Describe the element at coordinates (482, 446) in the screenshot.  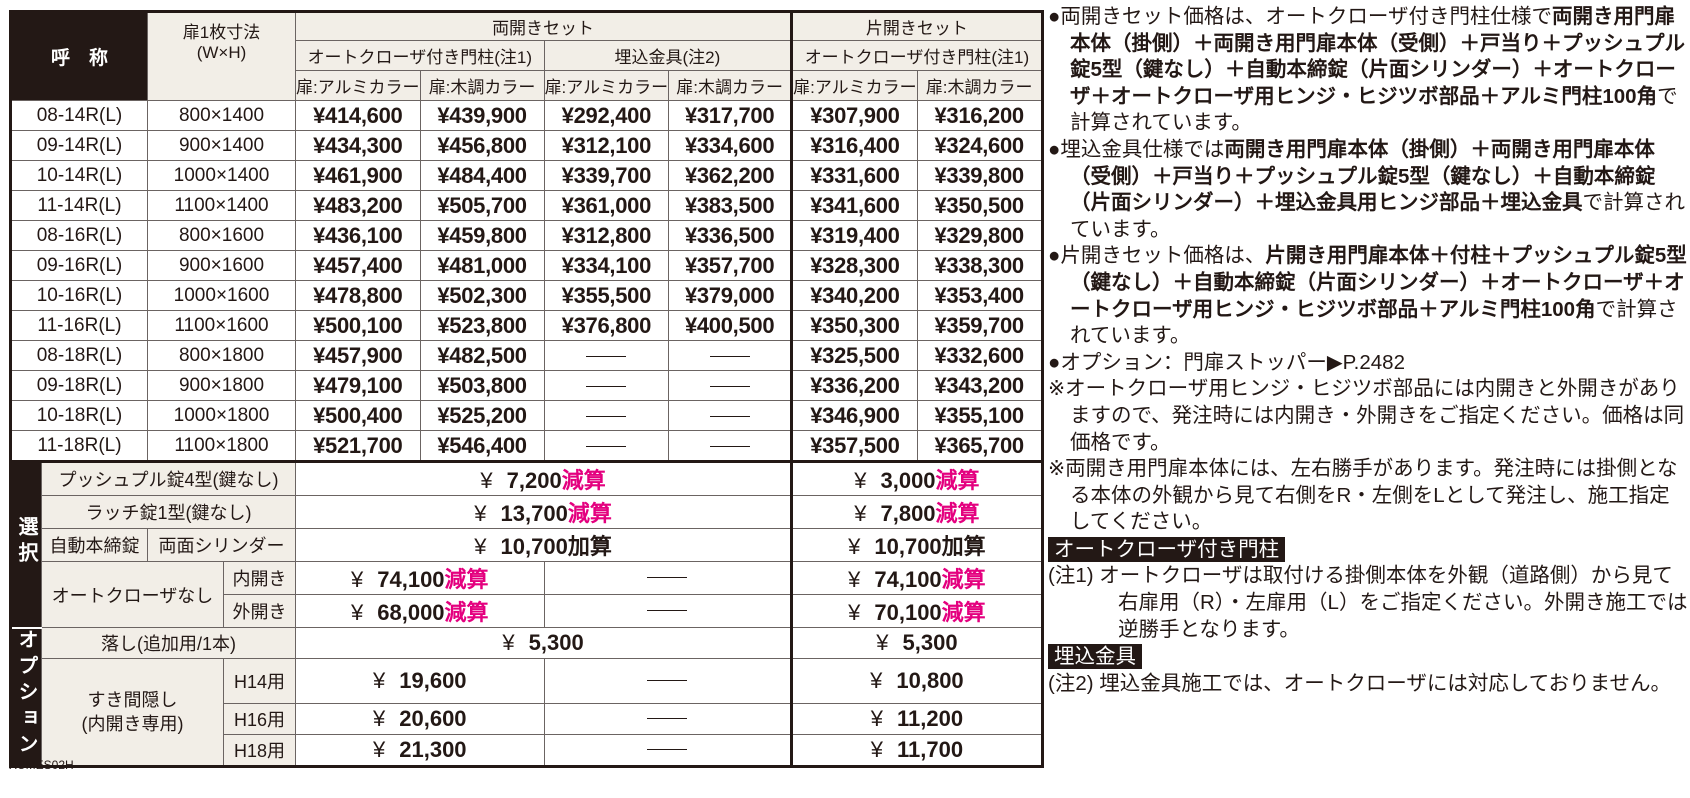
I see `price-cell: ¥546,400` at that location.